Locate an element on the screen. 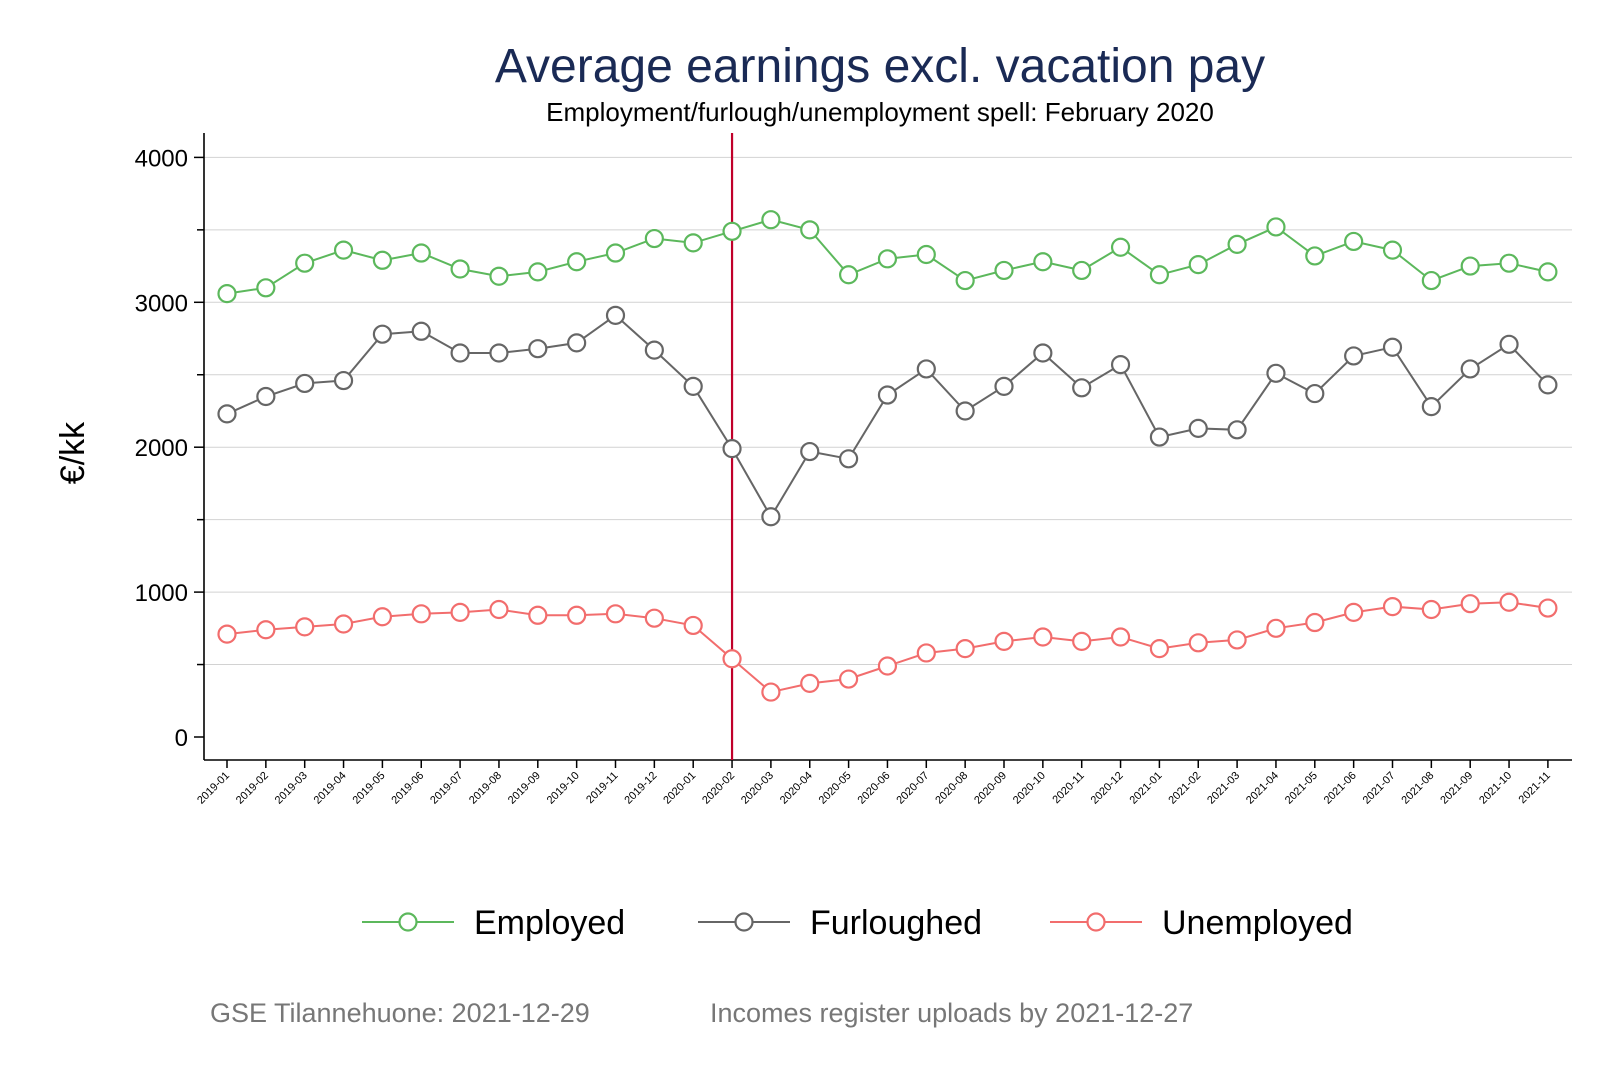  x-tick-label: 2021-08 is located at coordinates (1417, 788).